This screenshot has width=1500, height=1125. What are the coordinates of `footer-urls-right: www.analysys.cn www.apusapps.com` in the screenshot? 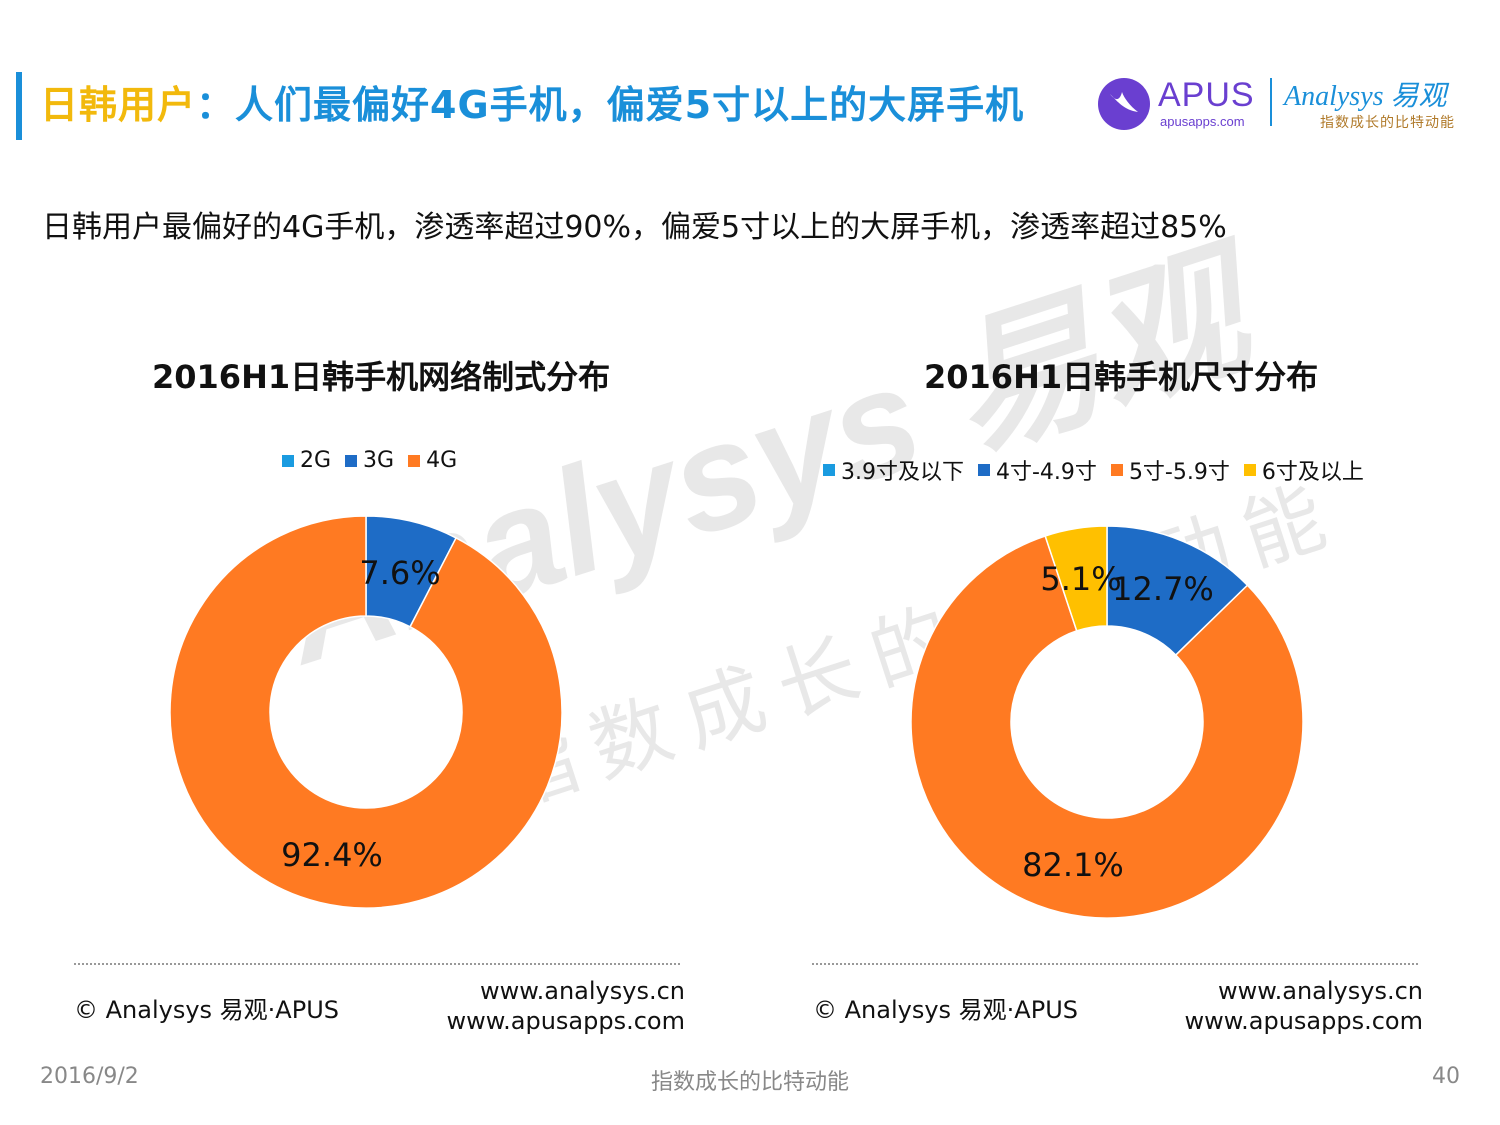 It's located at (1303, 1006).